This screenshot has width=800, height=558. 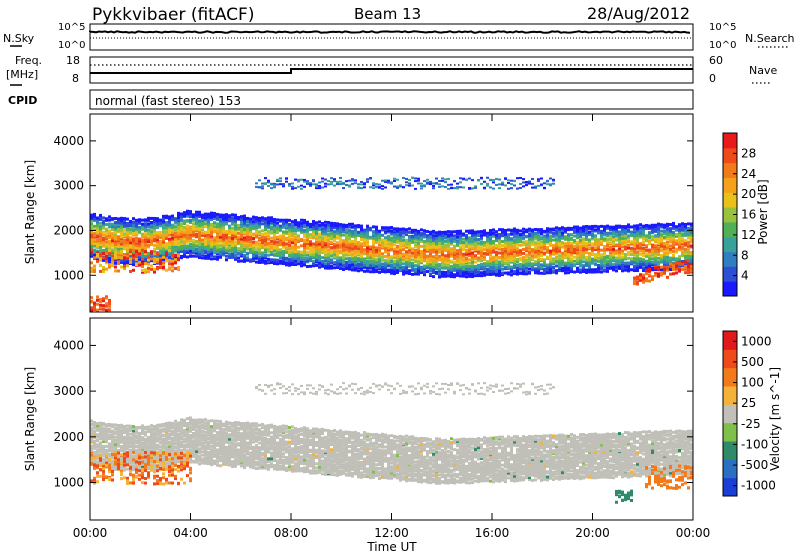 What do you see at coordinates (748, 153) in the screenshot?
I see `power-colorbar-tick-label: 28` at bounding box center [748, 153].